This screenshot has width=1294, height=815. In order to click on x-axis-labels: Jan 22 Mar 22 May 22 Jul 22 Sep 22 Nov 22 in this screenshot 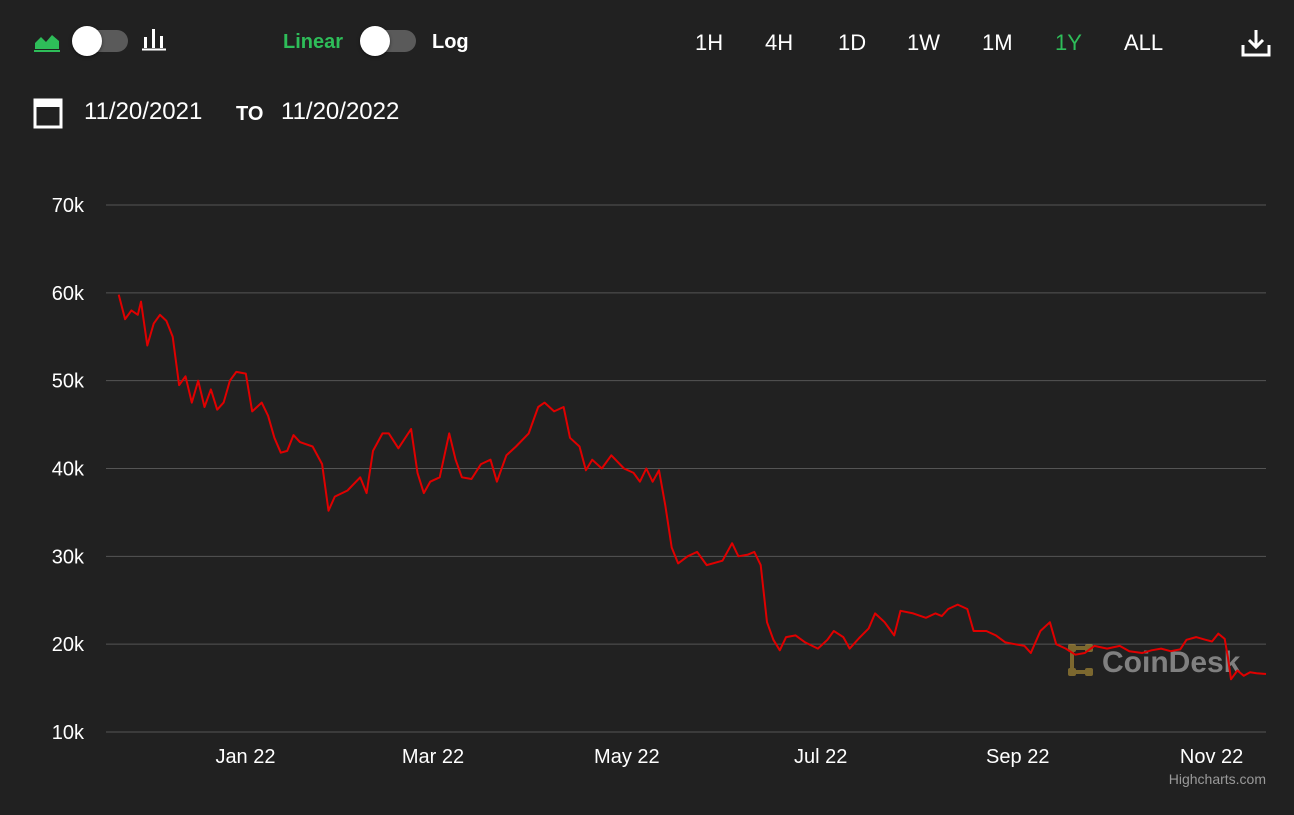, I will do `click(729, 757)`.